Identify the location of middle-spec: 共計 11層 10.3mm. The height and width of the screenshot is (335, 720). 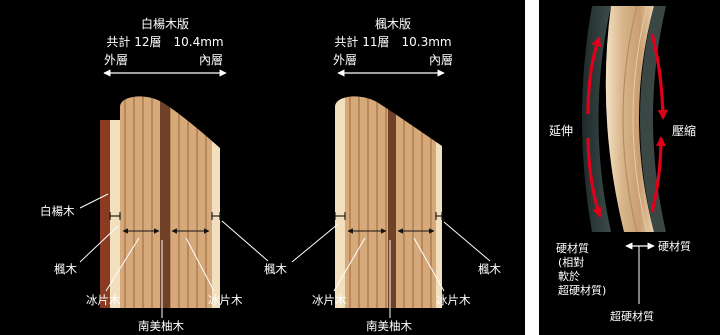
(392, 41).